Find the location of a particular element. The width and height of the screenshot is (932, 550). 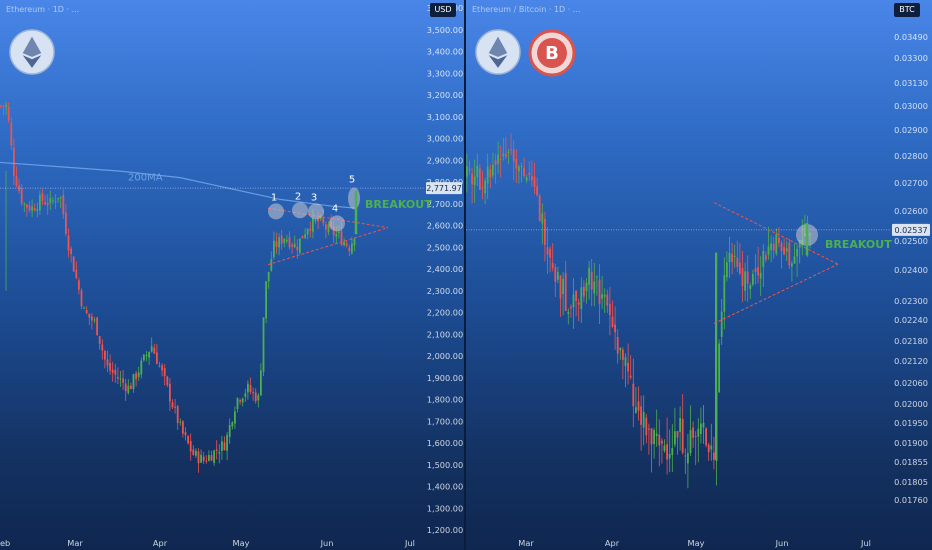

y-tick-label: 0.03300 is located at coordinates (911, 58).